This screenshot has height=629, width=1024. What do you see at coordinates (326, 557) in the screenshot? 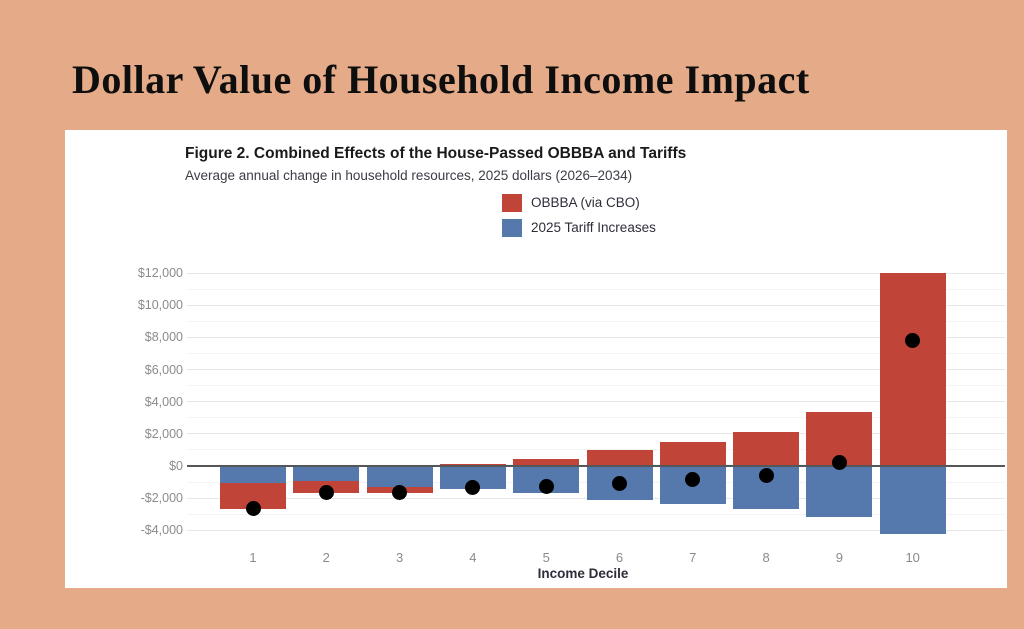
I see `x-tick-label-2: 2` at bounding box center [326, 557].